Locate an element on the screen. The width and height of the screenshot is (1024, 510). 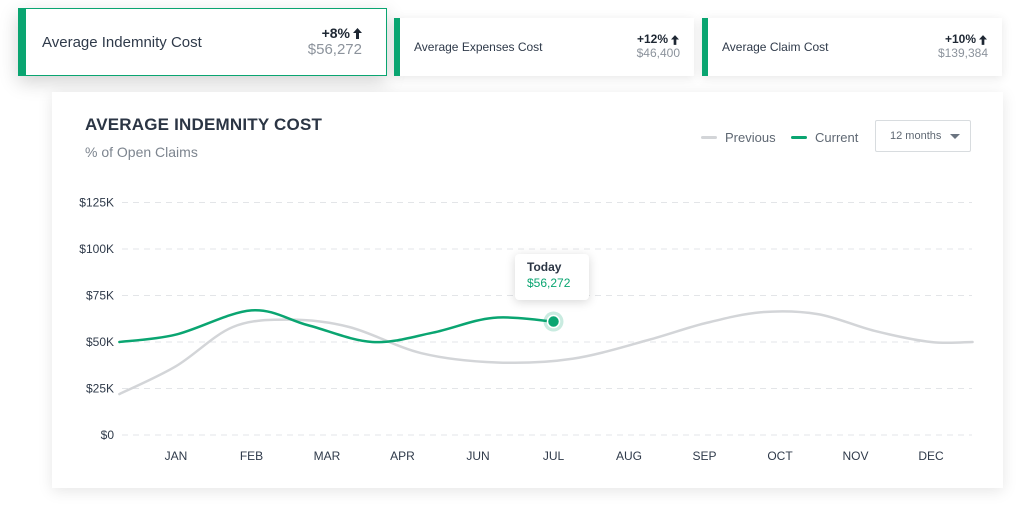
highlight-marker is located at coordinates (553, 321).